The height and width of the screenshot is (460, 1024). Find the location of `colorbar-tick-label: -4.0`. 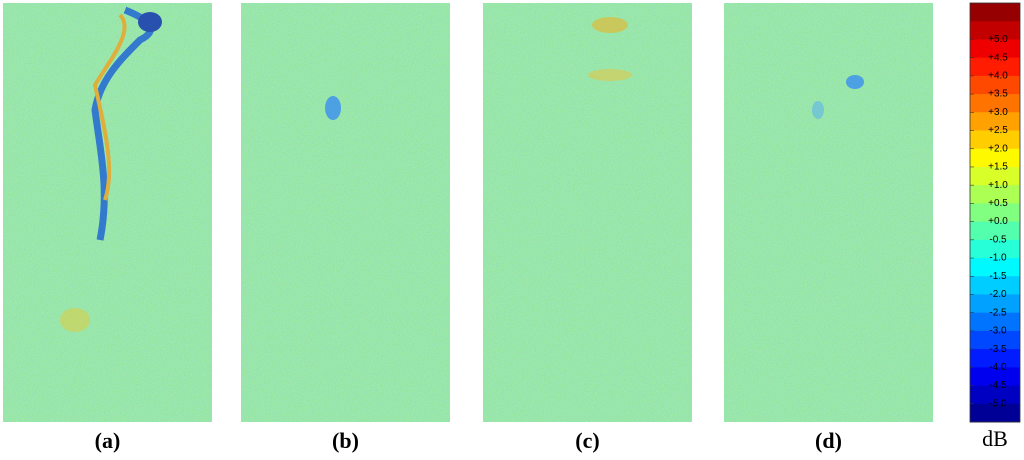

colorbar-tick-label: -4.0 is located at coordinates (998, 367).